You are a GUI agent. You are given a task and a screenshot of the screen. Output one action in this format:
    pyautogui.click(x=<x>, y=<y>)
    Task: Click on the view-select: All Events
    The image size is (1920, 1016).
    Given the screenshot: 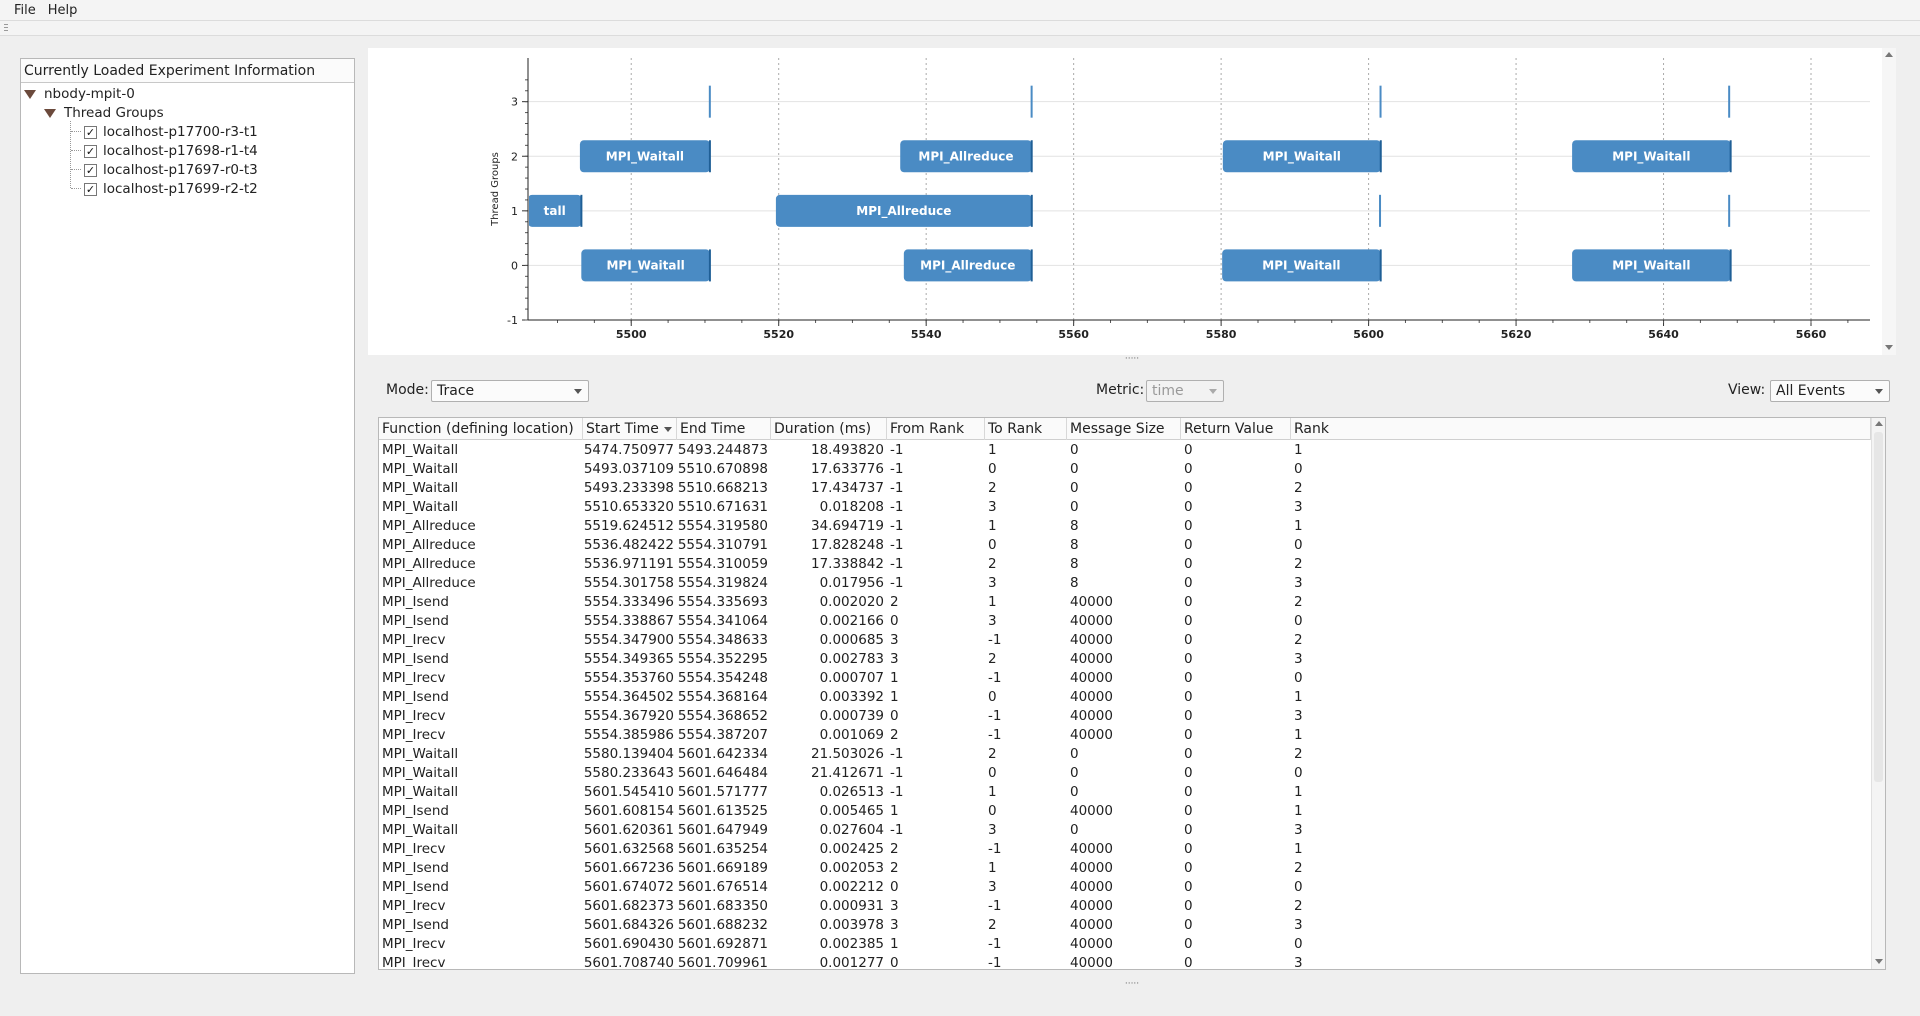 What is the action you would take?
    pyautogui.click(x=1830, y=391)
    